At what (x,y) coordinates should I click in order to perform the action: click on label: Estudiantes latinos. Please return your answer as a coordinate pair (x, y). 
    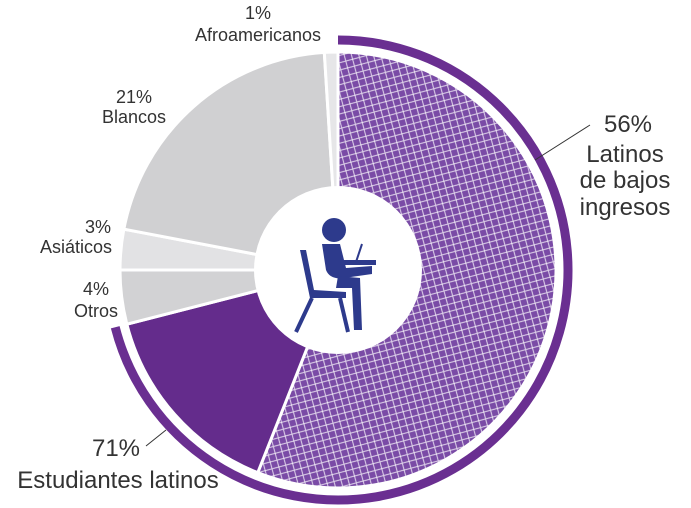
    Looking at the image, I should click on (118, 480).